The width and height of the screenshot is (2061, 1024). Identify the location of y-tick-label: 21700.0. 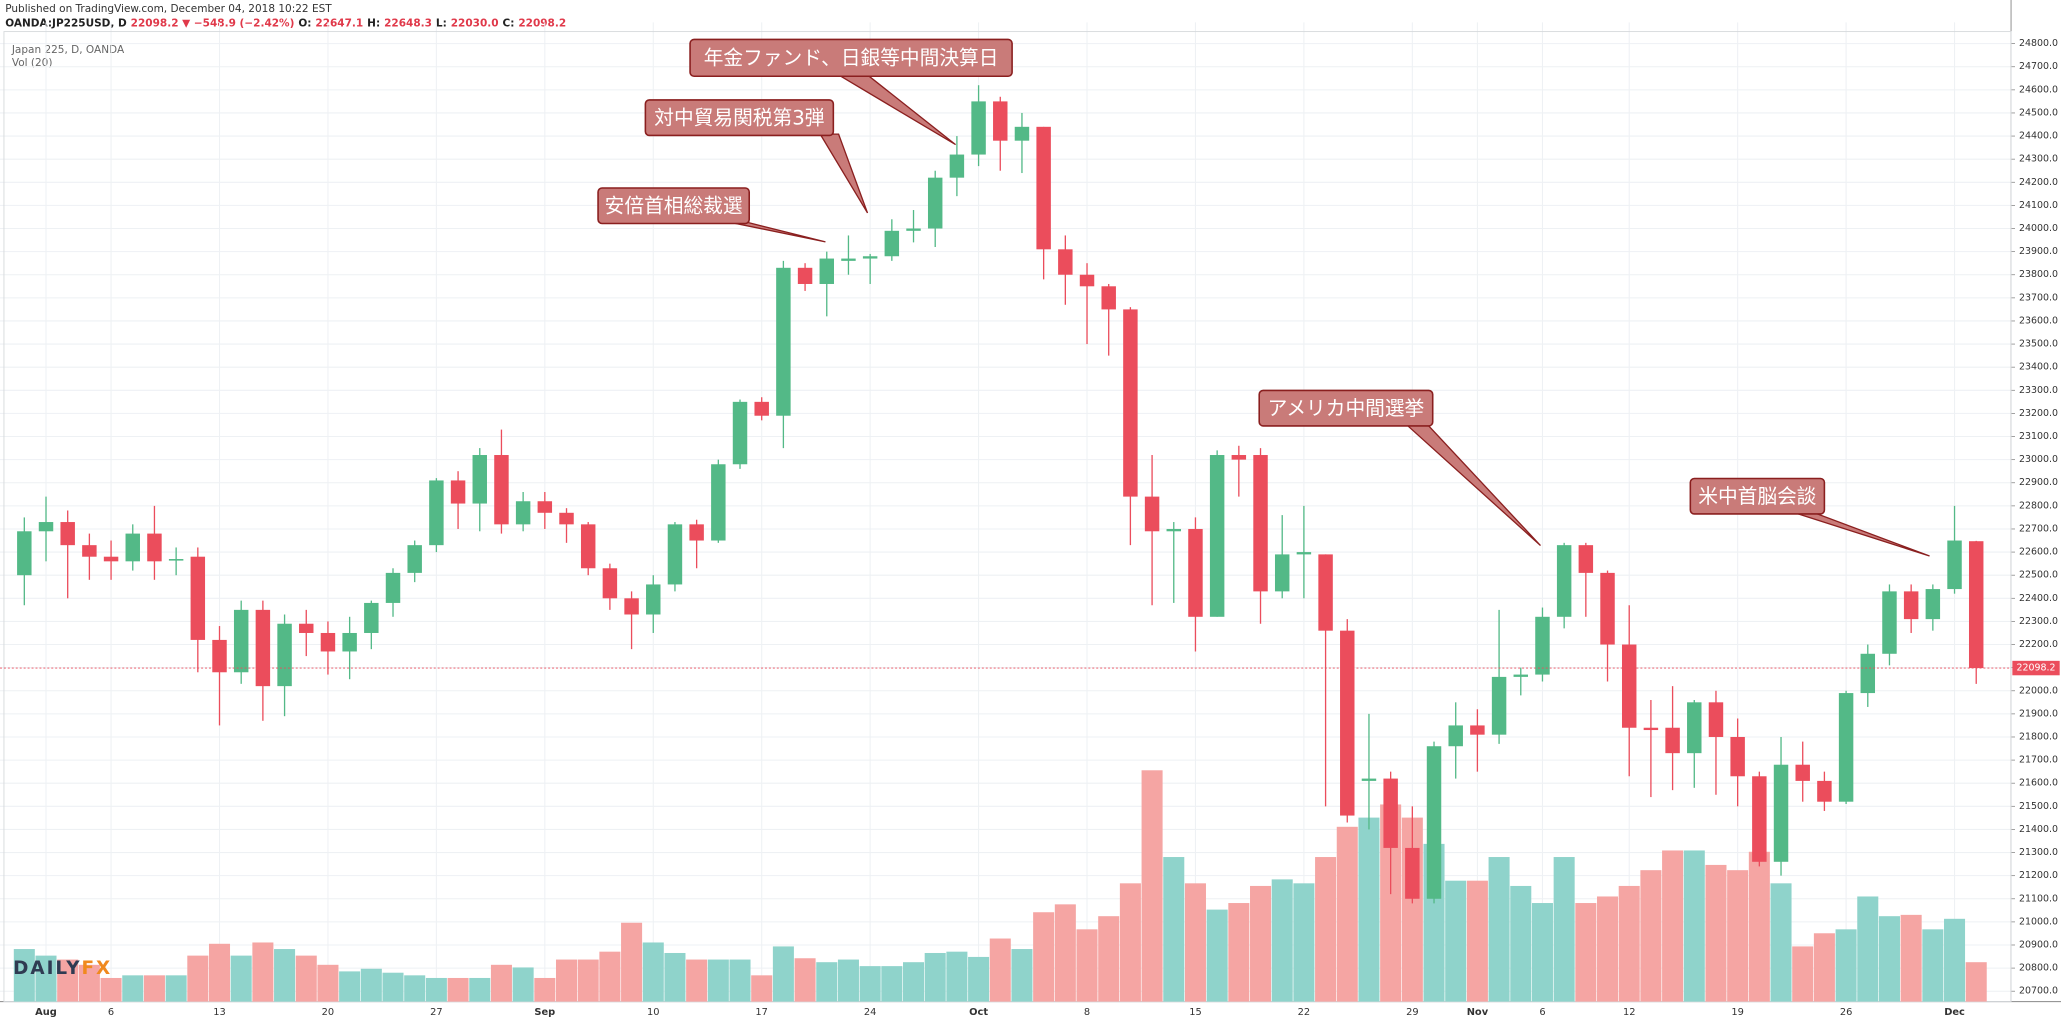
(2038, 760).